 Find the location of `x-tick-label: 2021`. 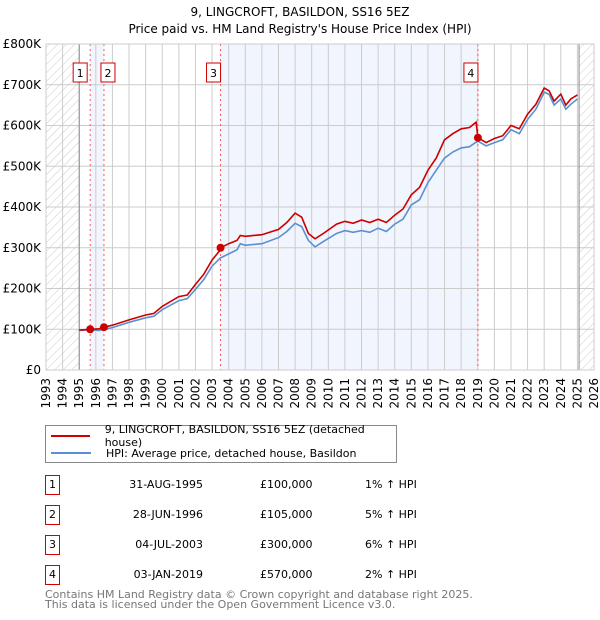

x-tick-label: 2021 is located at coordinates (511, 393).